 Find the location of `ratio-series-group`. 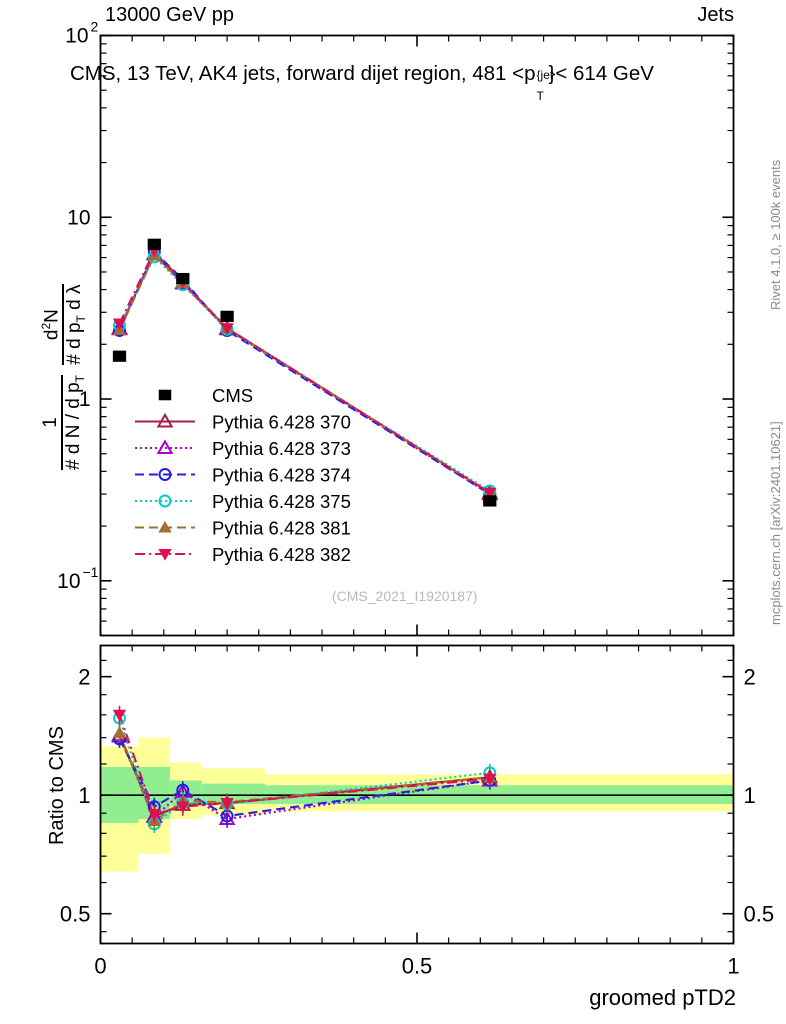

ratio-series-group is located at coordinates (305, 769).